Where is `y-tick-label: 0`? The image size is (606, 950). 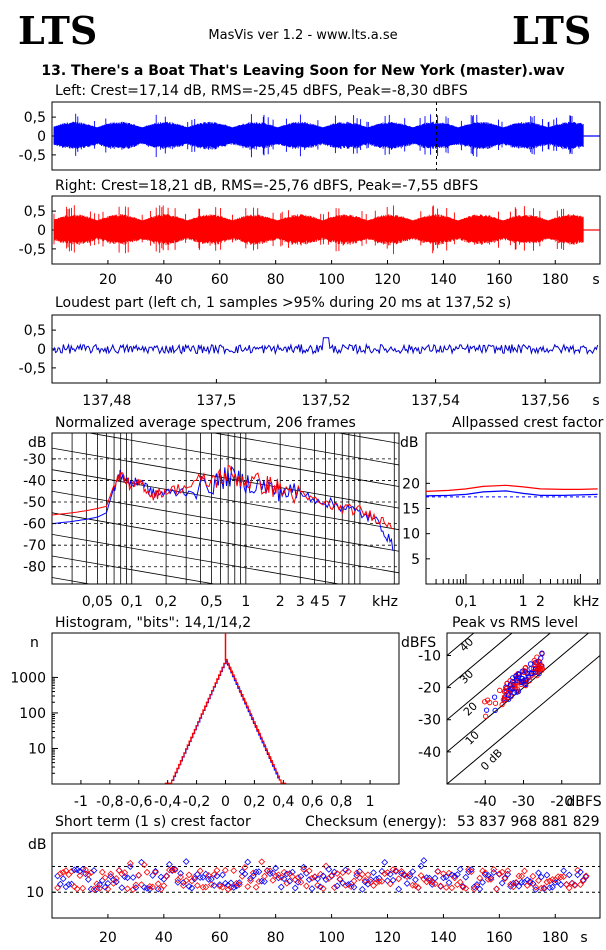
y-tick-label: 0 is located at coordinates (41, 231).